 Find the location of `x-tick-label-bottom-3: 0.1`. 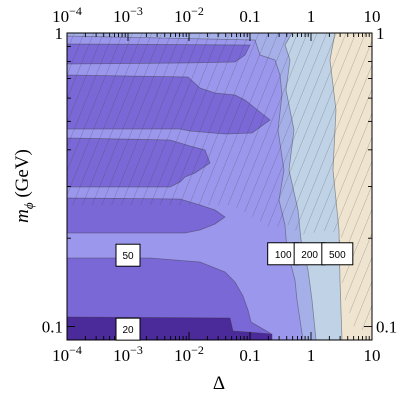

x-tick-label-bottom-3: 0.1 is located at coordinates (249, 355).